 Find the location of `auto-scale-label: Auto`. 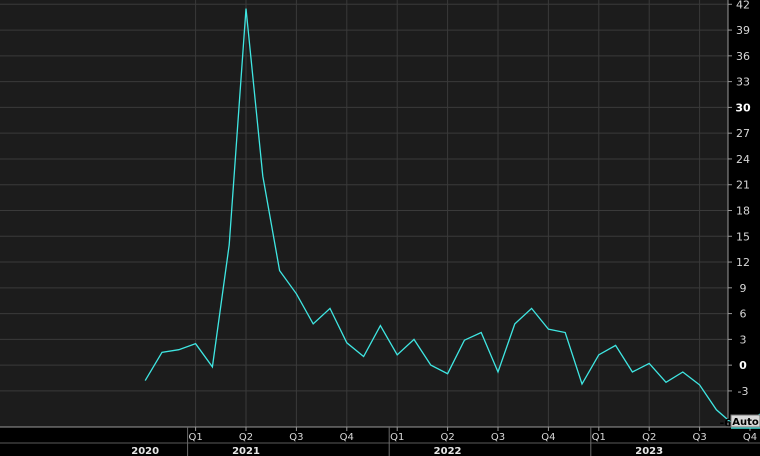

auto-scale-label: Auto is located at coordinates (745, 422).